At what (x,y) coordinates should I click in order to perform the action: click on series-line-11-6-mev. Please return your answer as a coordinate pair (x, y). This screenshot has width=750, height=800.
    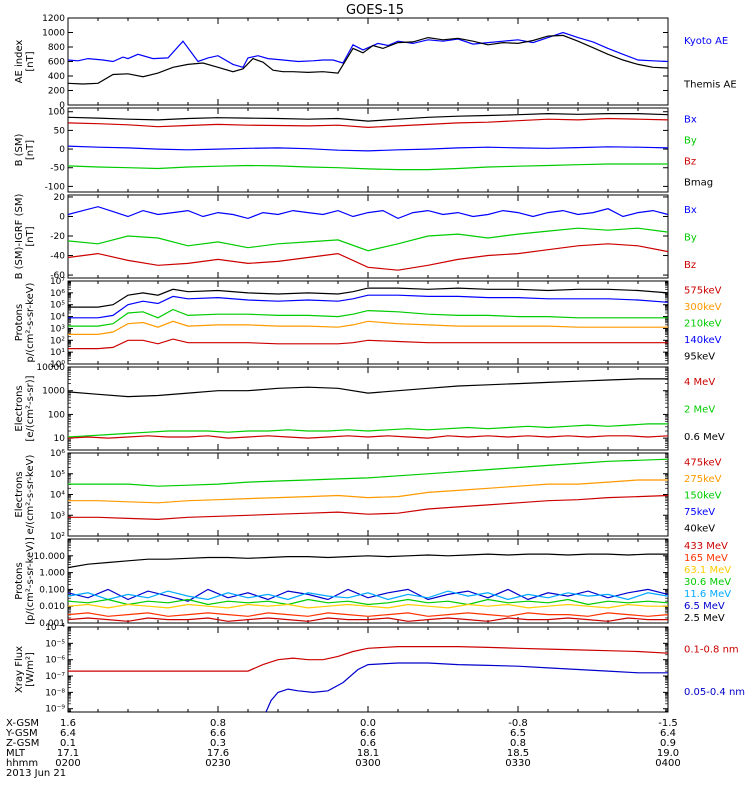
    Looking at the image, I should click on (368, 595).